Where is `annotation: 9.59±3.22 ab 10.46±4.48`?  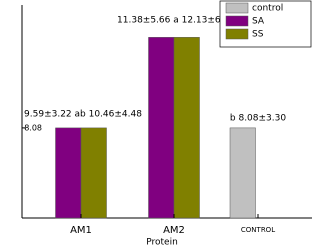
annotation: 9.59±3.22 ab 10.46±4.48 is located at coordinates (83, 115).